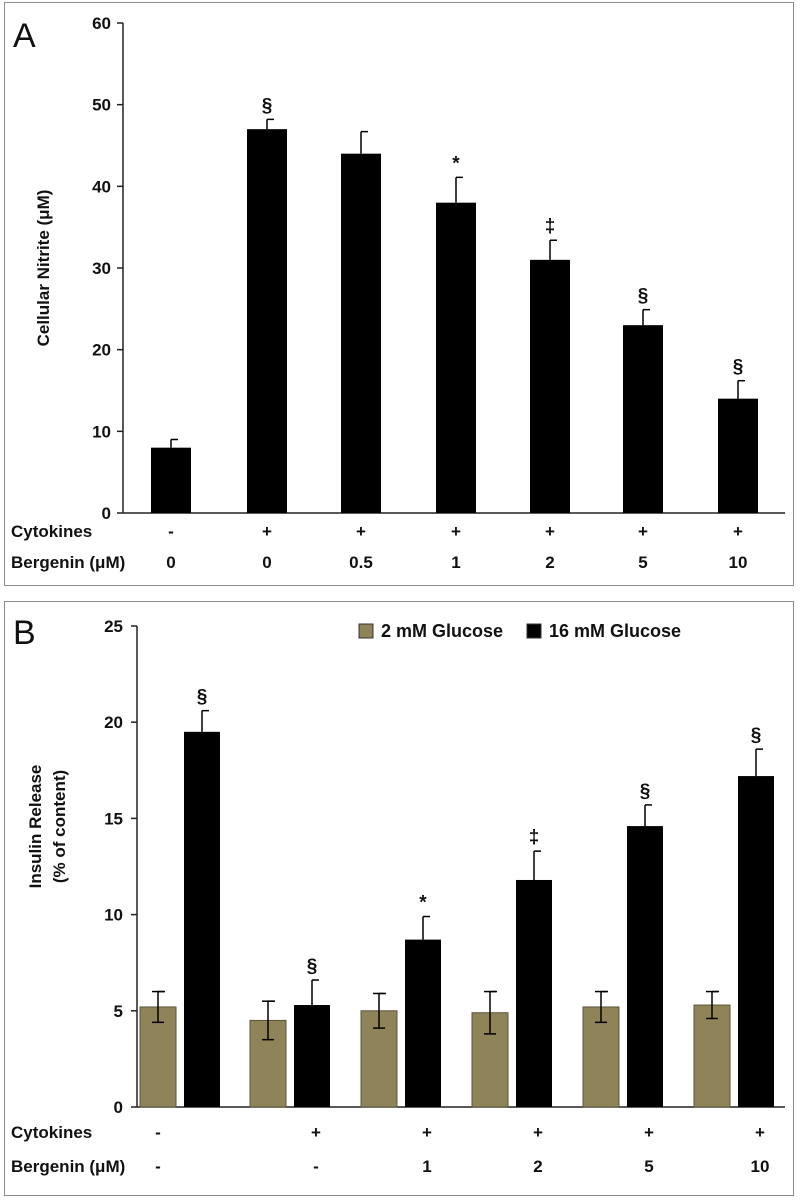 This screenshot has width=800, height=1200. Describe the element at coordinates (118, 1011) in the screenshot. I see `y-tick-label: 5` at that location.